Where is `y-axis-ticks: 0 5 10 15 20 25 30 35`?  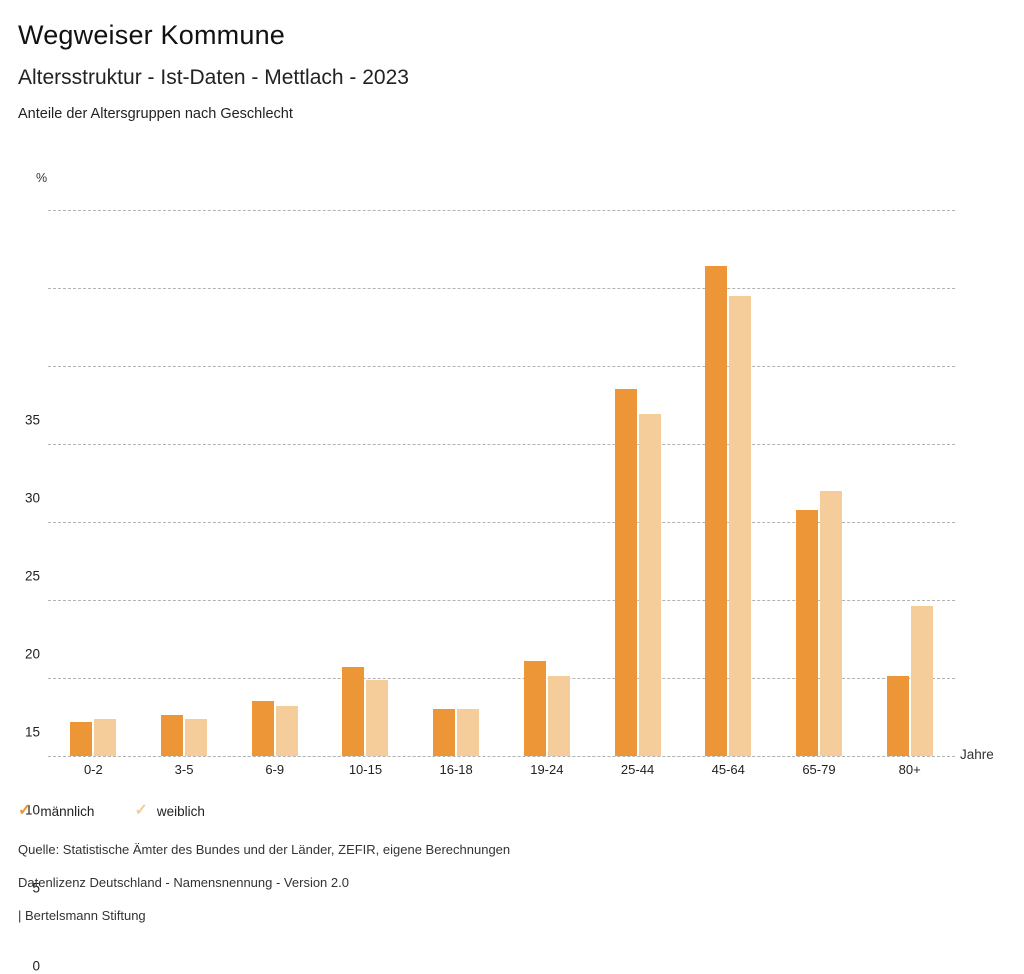
y-axis-ticks: 0 5 10 15 20 25 30 35 is located at coordinates (20, 592).